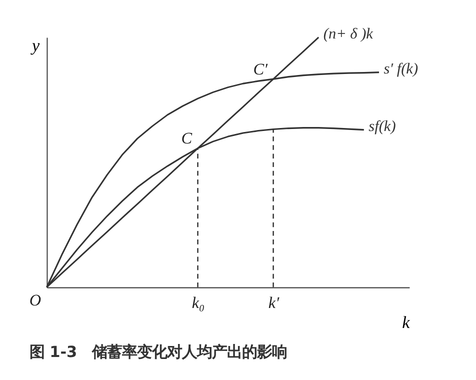 The height and width of the screenshot is (380, 476). I want to click on annotation: C, so click(186, 139).